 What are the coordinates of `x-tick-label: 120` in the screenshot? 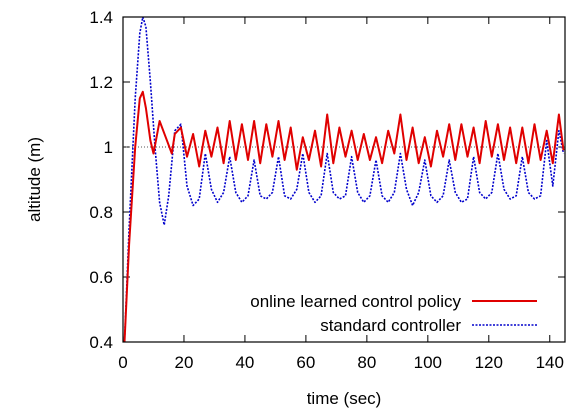 It's located at (489, 362).